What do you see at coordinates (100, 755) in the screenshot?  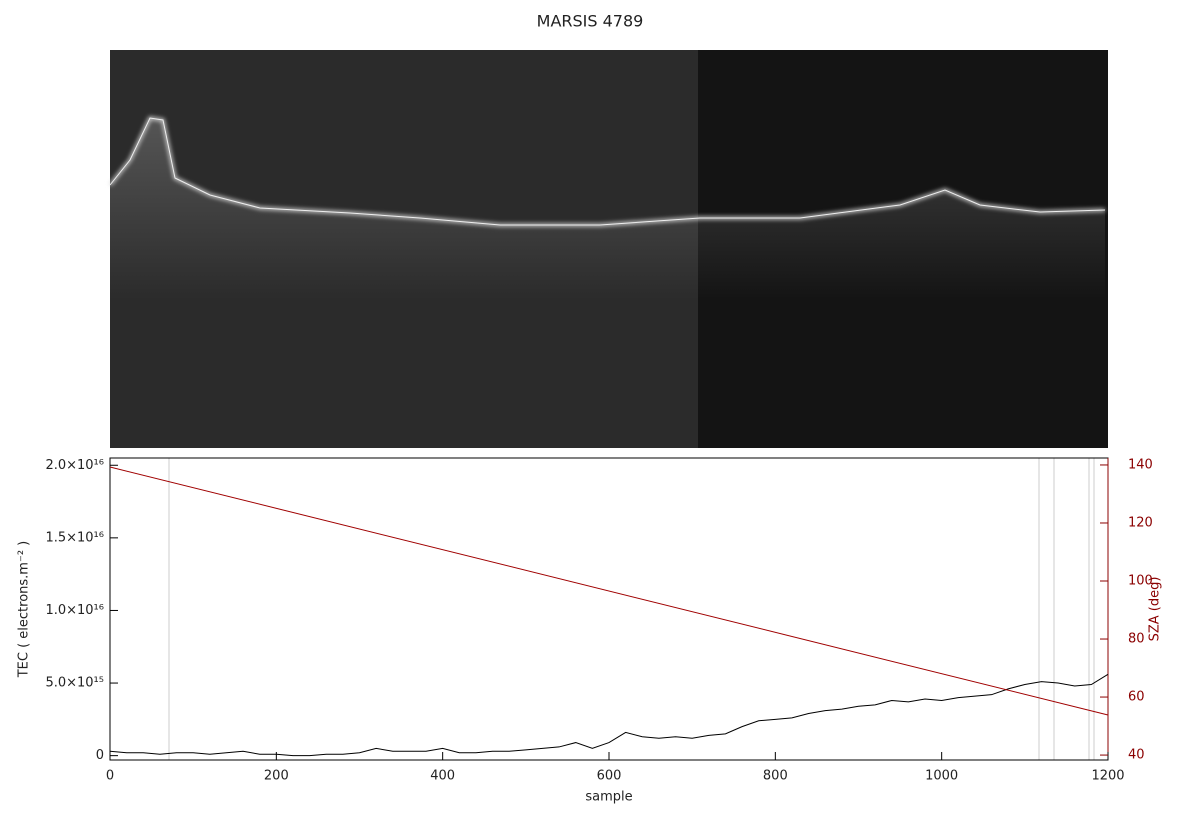 I see `y-tick-label: 0` at bounding box center [100, 755].